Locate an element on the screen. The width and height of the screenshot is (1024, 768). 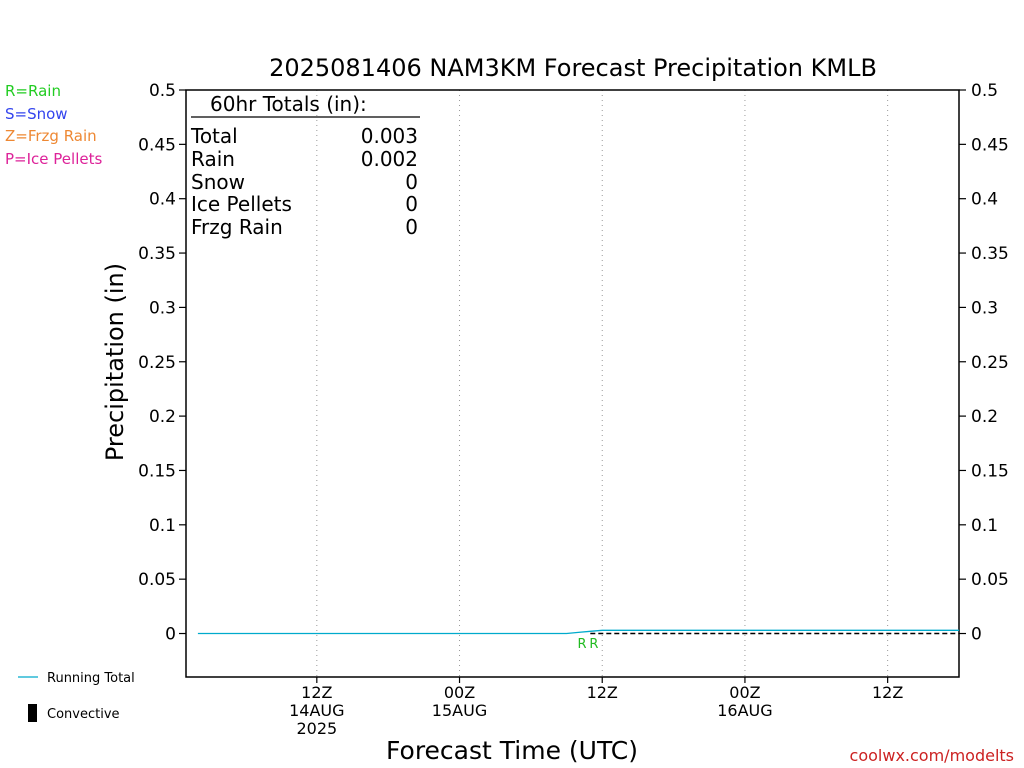
totals-value-rain: 0.002 is located at coordinates (389, 159).